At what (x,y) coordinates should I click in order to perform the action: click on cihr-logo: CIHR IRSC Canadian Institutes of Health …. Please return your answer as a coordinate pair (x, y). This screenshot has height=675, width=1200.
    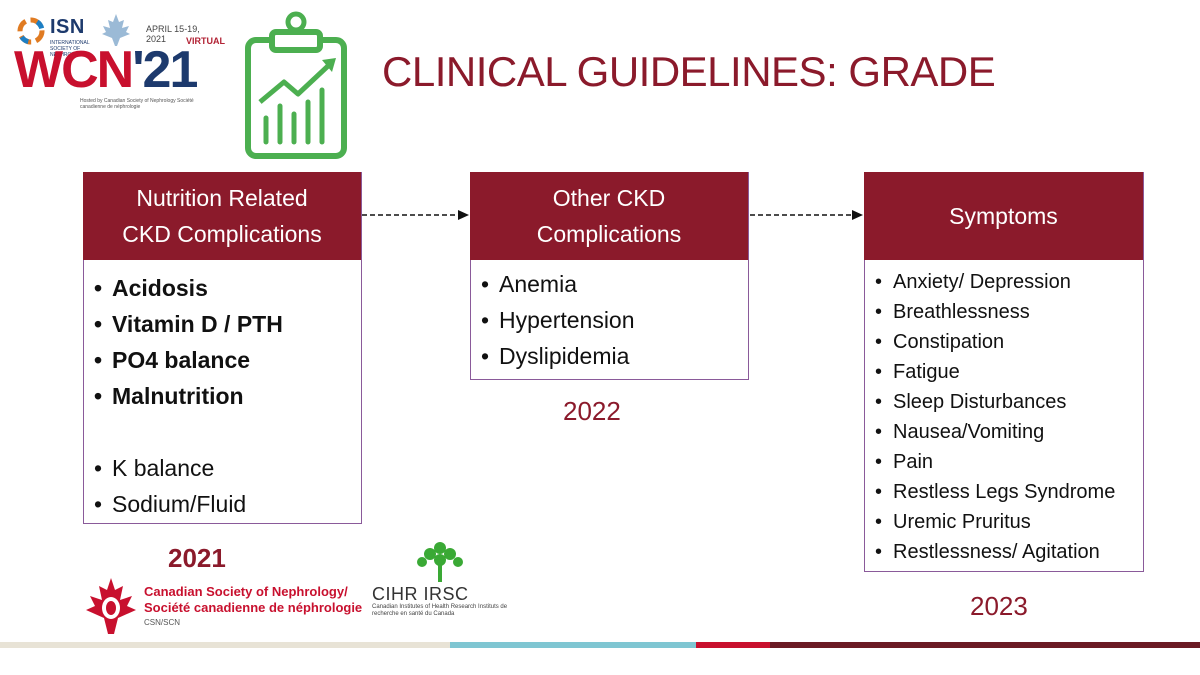
    Looking at the image, I should click on (447, 580).